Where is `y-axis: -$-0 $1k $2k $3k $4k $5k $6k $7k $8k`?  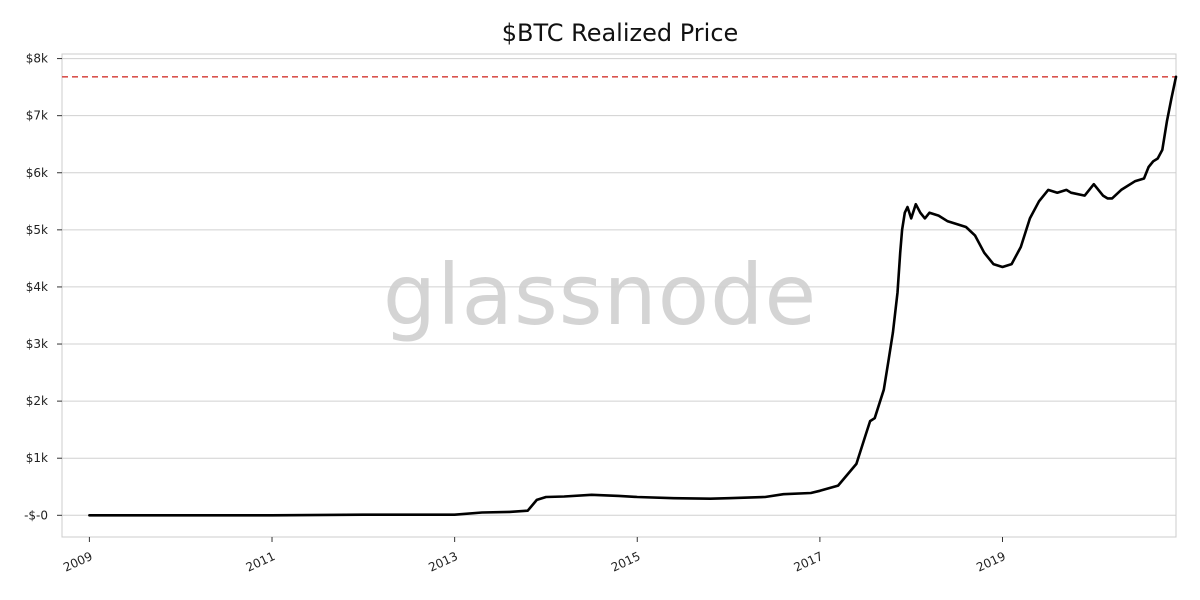 y-axis: -$-0 $1k $2k $3k $4k $5k $6k $7k $8k is located at coordinates (43, 287).